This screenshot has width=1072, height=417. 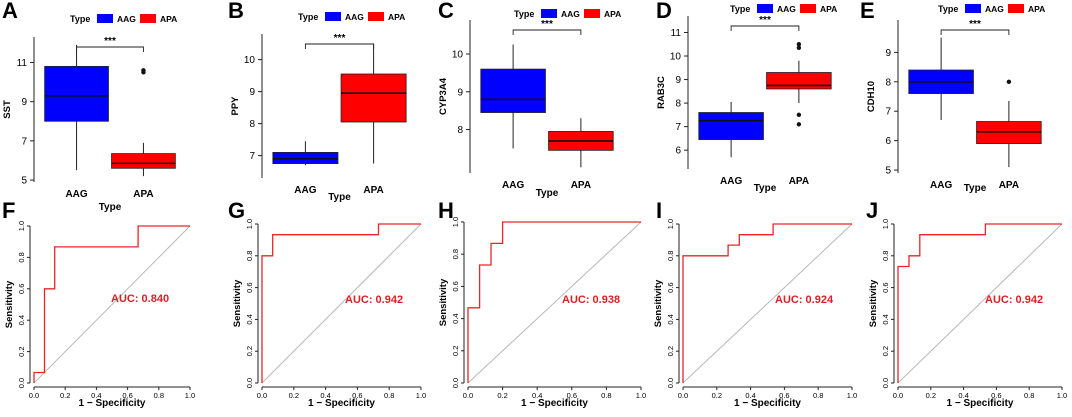 I want to click on panel-letter: G, so click(x=236, y=210).